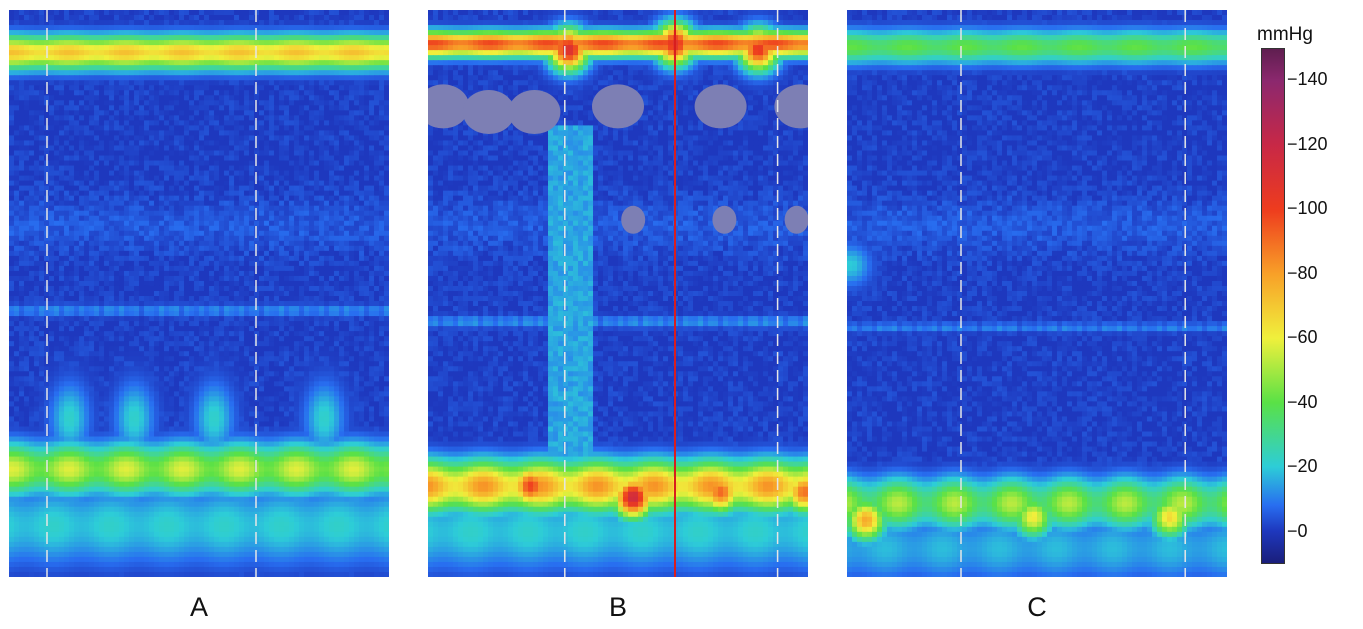 Image resolution: width=1363 pixels, height=629 pixels. Describe the element at coordinates (1302, 402) in the screenshot. I see `colorbar-tick-label: −40` at that location.